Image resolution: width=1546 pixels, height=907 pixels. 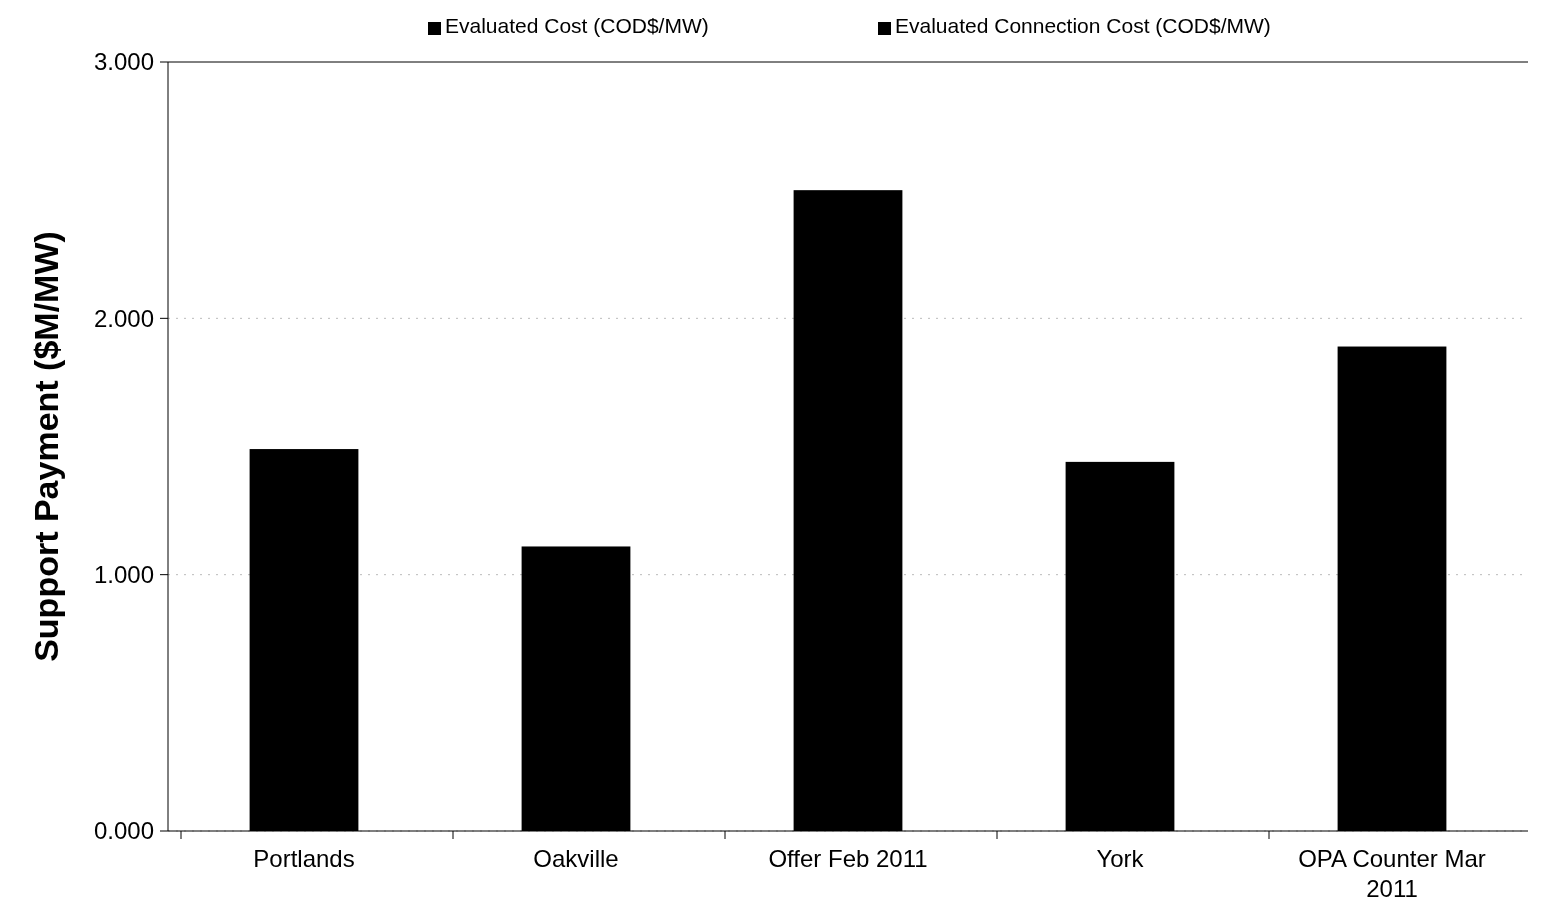 What do you see at coordinates (123, 318) in the screenshot?
I see `y-tick-label: 2.000` at bounding box center [123, 318].